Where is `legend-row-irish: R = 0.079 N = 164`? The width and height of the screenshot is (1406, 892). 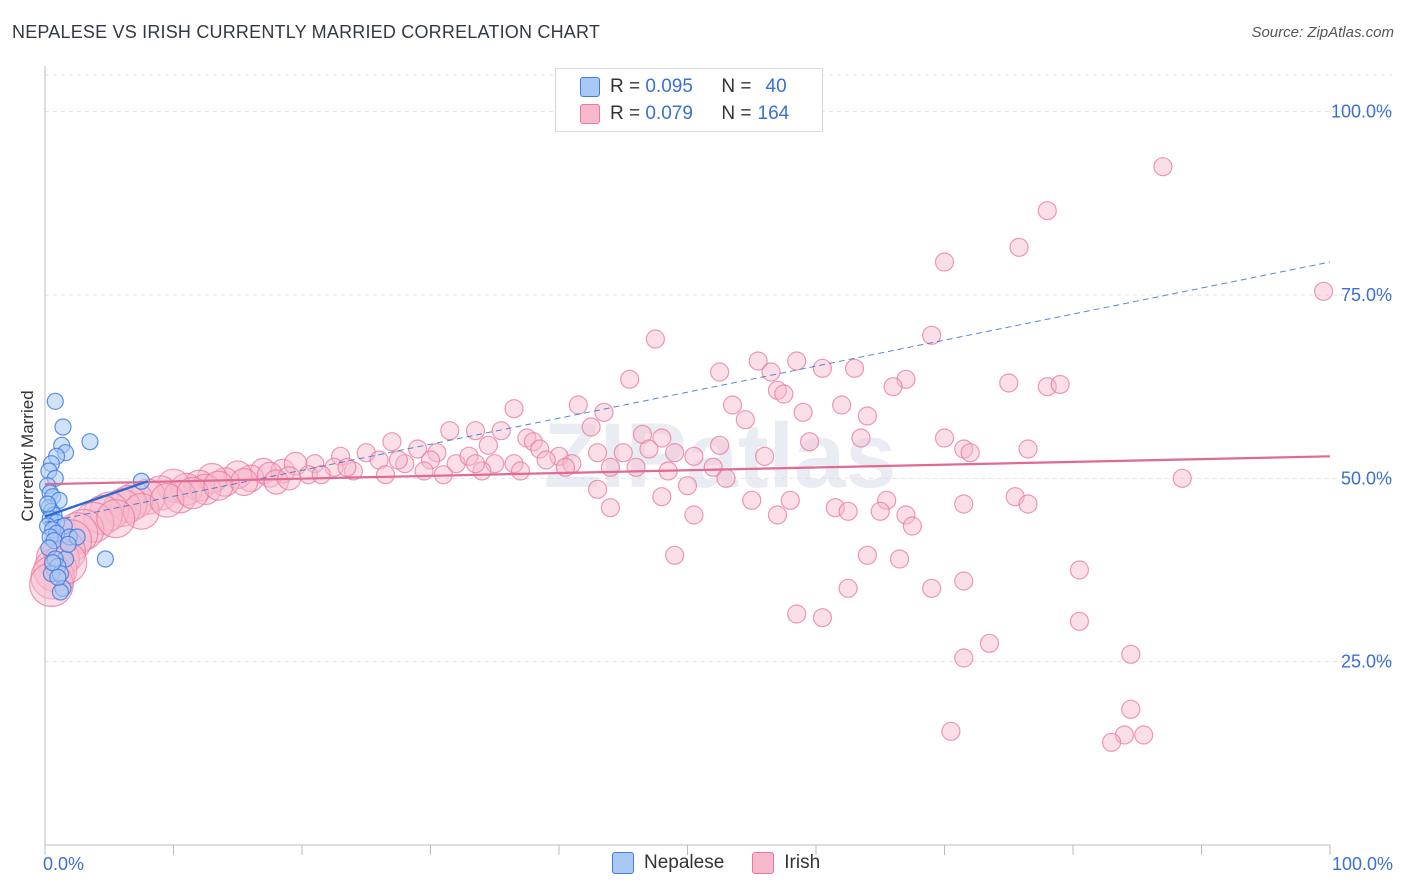 legend-row-irish: R = 0.079 N = 164 is located at coordinates (684, 114).